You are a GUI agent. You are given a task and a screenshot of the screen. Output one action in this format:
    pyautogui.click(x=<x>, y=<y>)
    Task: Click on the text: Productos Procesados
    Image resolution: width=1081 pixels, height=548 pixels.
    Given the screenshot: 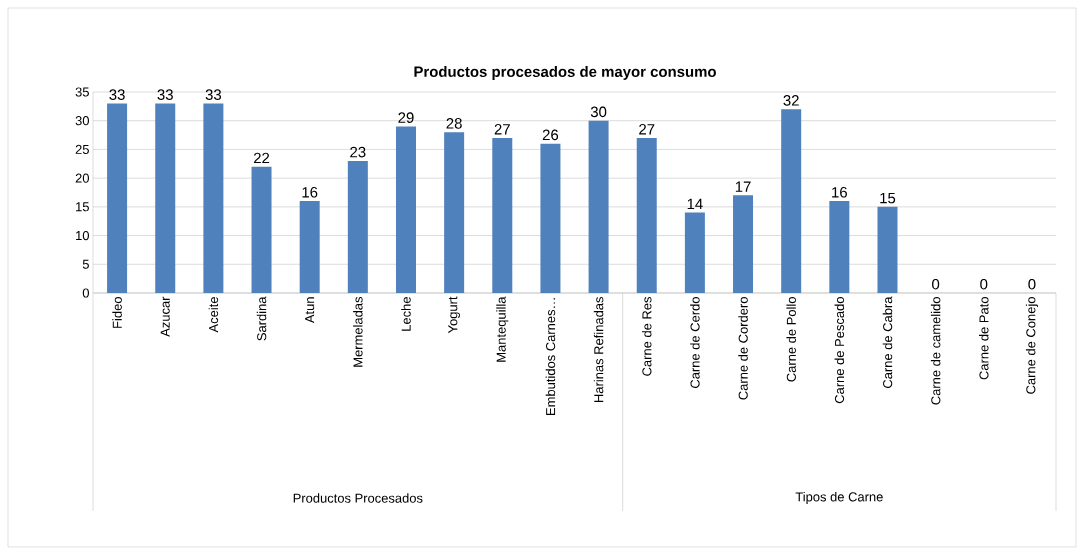 What is the action you would take?
    pyautogui.click(x=358, y=498)
    